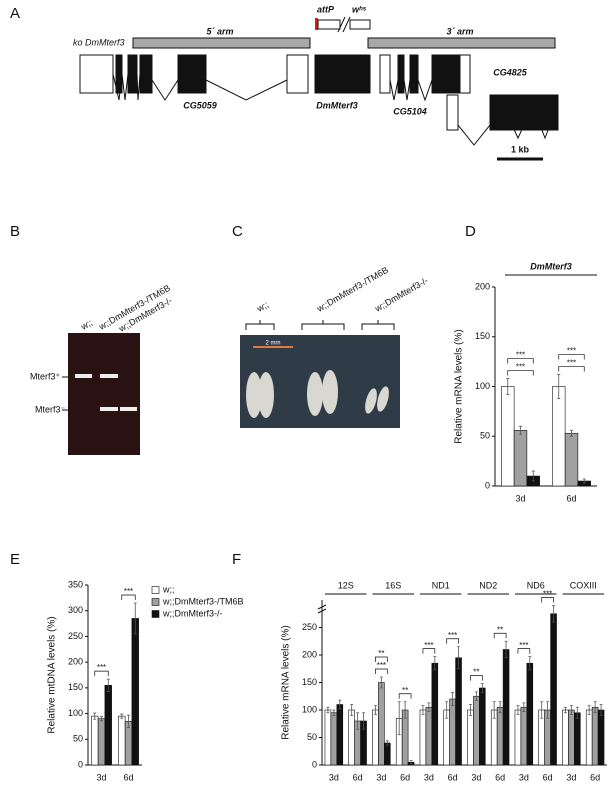 This screenshot has width=613, height=800. I want to click on chart-title: DmMterf3, so click(551, 266).